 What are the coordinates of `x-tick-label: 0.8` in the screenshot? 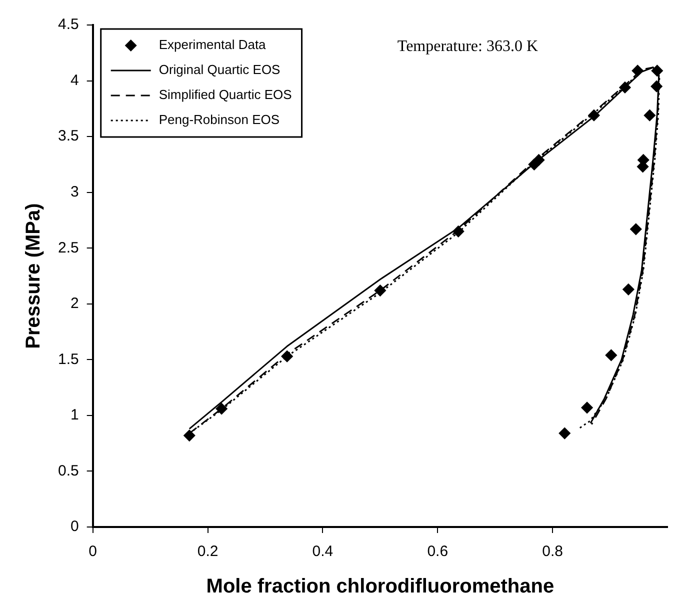 It's located at (552, 551).